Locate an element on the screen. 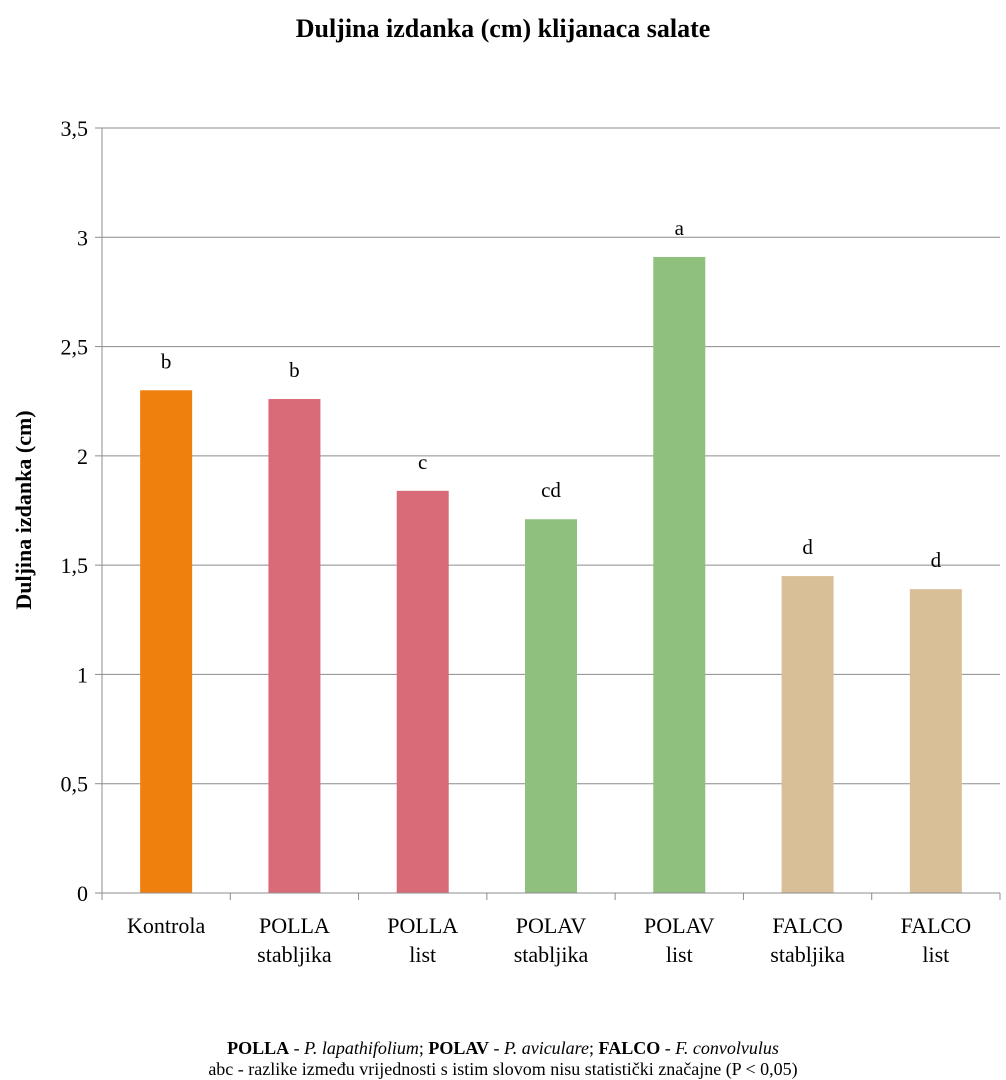 The height and width of the screenshot is (1080, 1006). y-tick-label: 1 is located at coordinates (82, 674).